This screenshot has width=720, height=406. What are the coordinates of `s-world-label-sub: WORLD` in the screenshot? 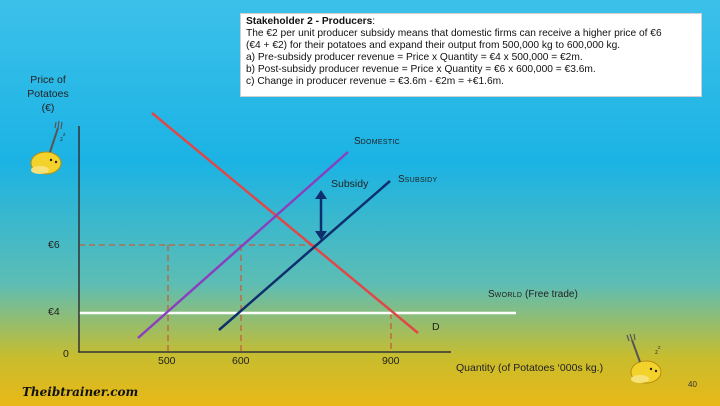 It's located at (508, 295).